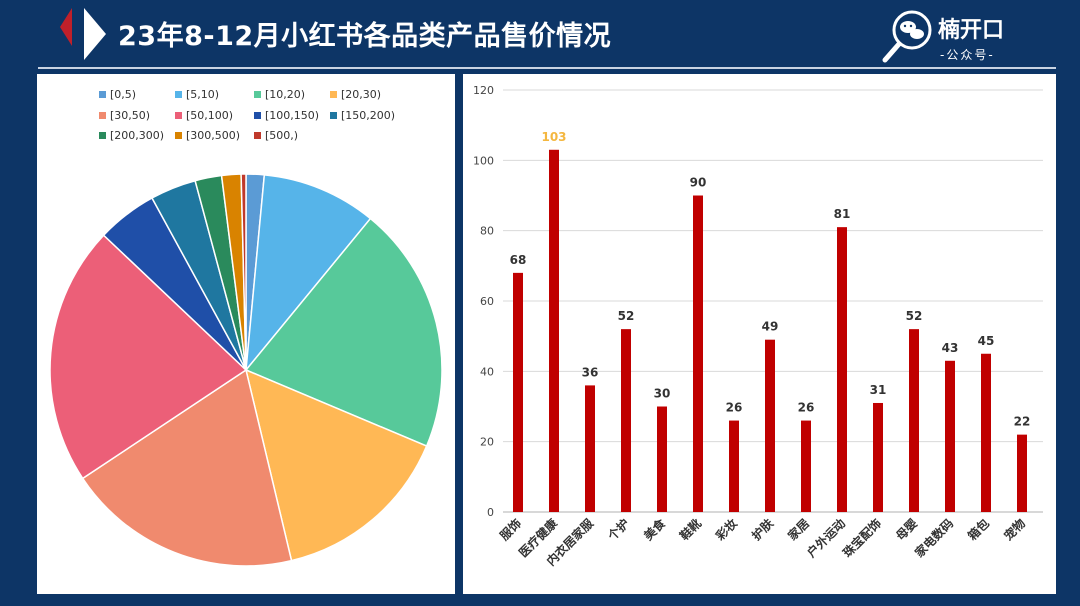 The image size is (1080, 606). I want to click on x-tick-label: 服饰, so click(511, 530).